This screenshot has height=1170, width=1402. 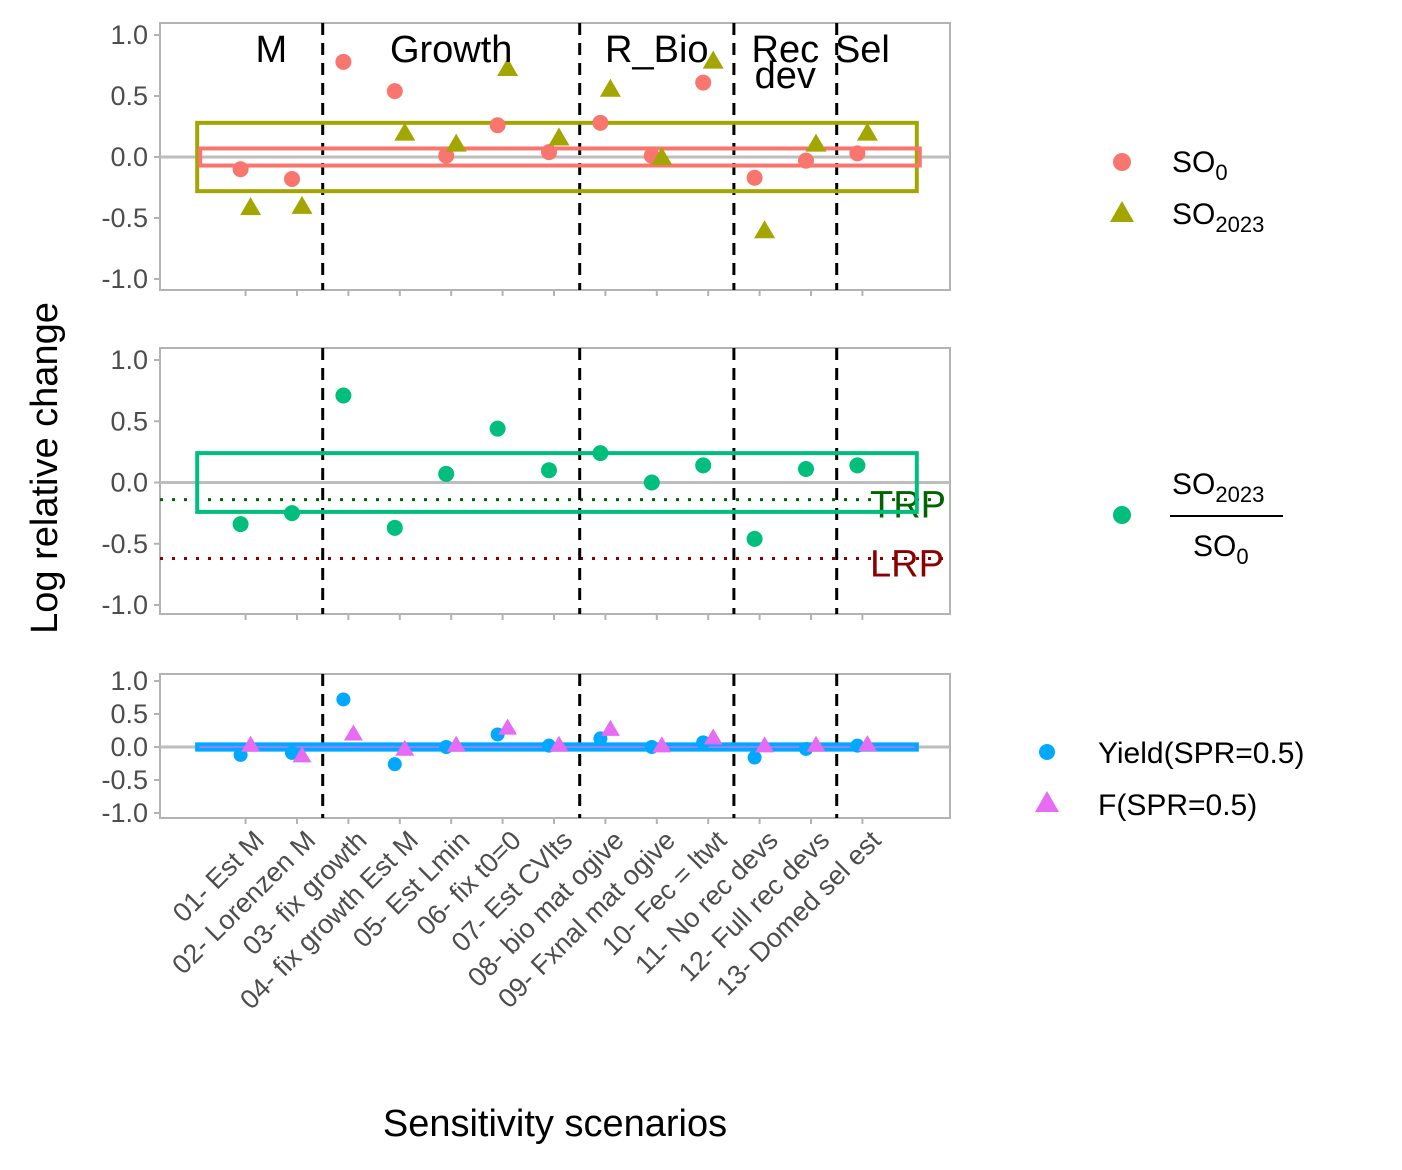 I want to click on group-label-rec: Rec, so click(x=786, y=50).